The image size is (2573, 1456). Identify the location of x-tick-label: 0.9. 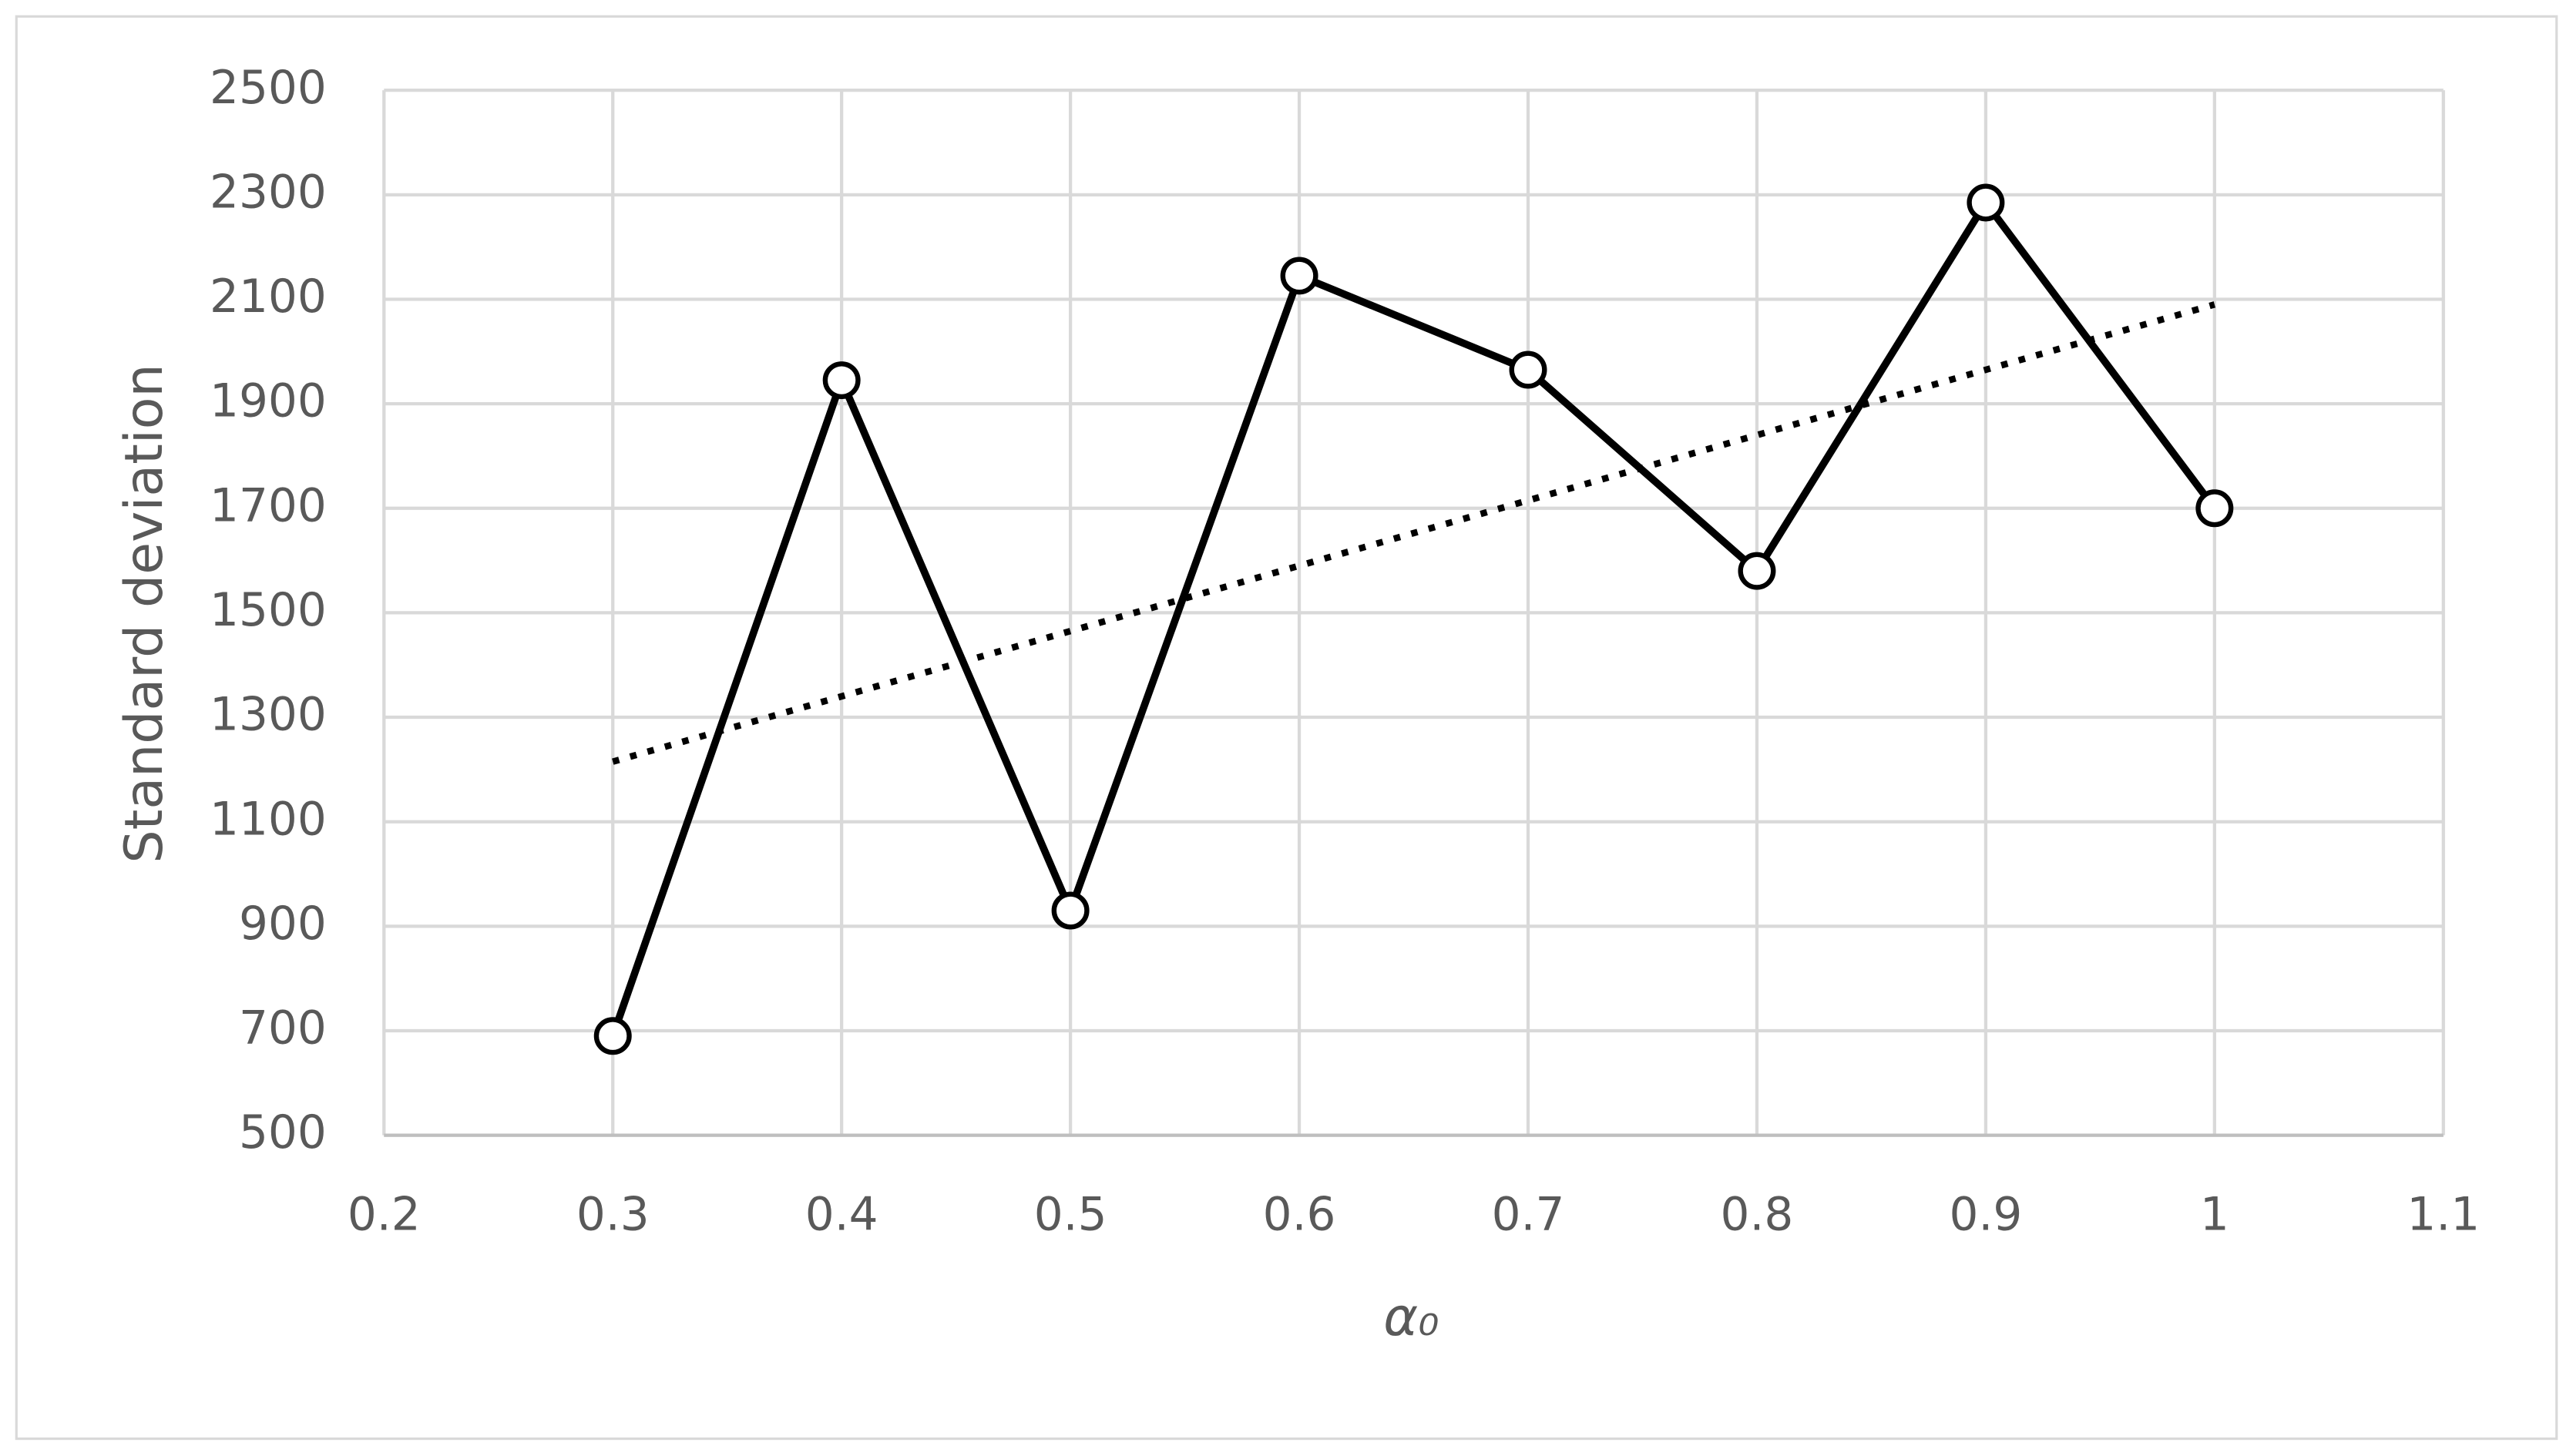
(1985, 1215).